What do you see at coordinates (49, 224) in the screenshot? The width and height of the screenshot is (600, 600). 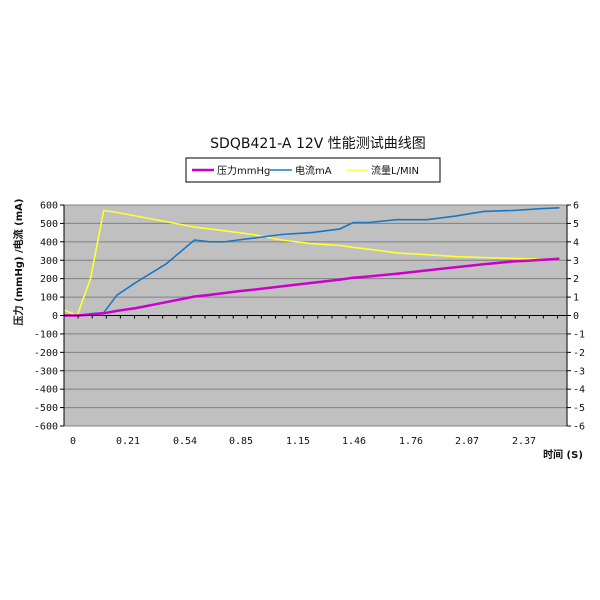 I see `left-tick-label: 500` at bounding box center [49, 224].